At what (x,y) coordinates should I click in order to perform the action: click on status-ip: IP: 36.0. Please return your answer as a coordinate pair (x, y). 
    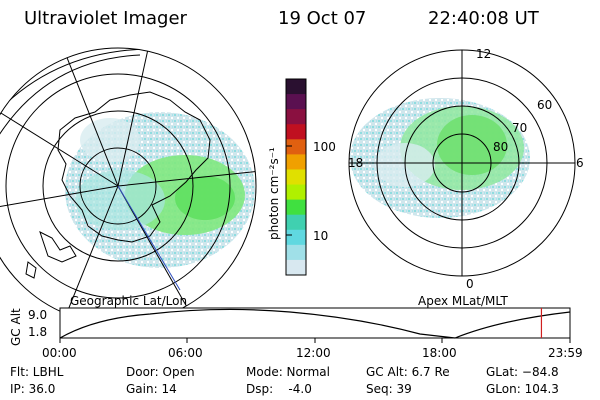
    Looking at the image, I should click on (33, 389).